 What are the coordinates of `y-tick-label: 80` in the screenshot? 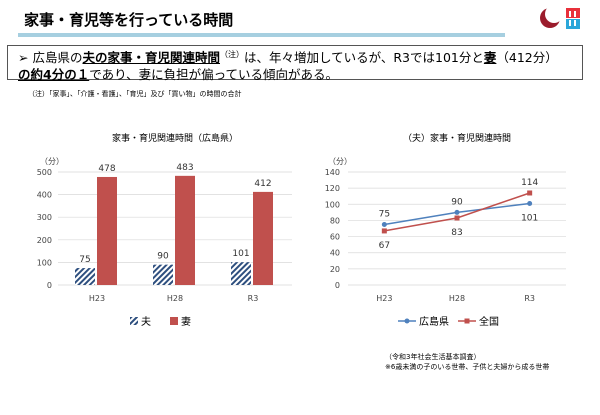 It's located at (335, 220).